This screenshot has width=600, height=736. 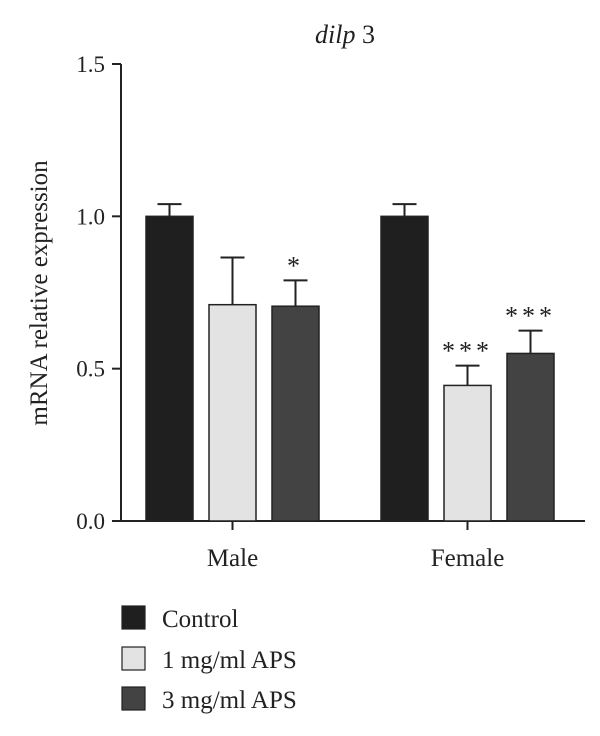 What do you see at coordinates (90, 64) in the screenshot?
I see `y-tick-label: 1.5` at bounding box center [90, 64].